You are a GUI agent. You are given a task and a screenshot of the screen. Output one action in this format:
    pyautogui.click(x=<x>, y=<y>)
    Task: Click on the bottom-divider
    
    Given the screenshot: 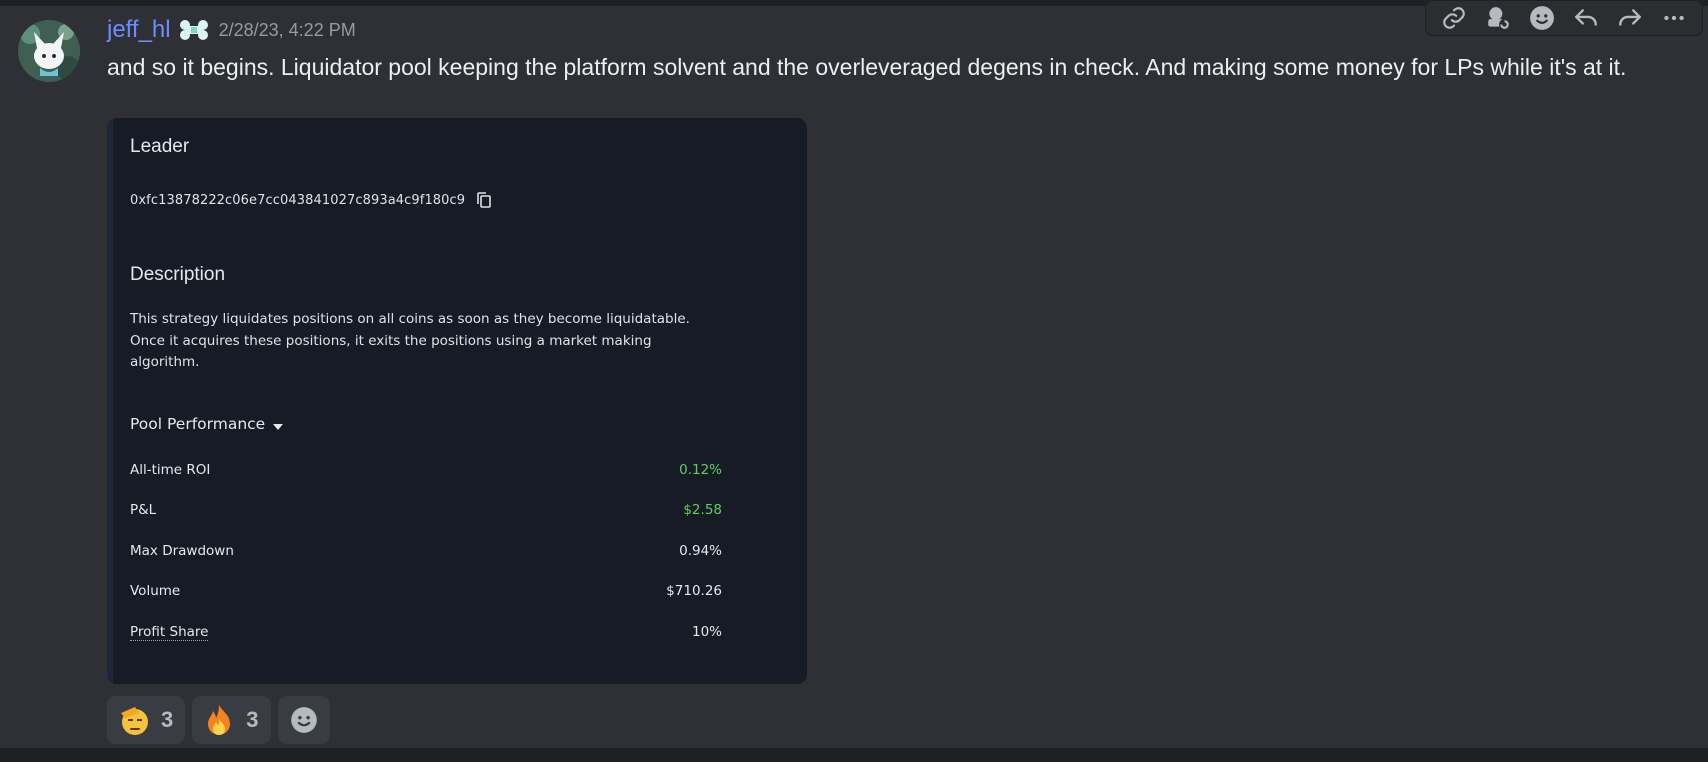 What is the action you would take?
    pyautogui.click(x=854, y=755)
    